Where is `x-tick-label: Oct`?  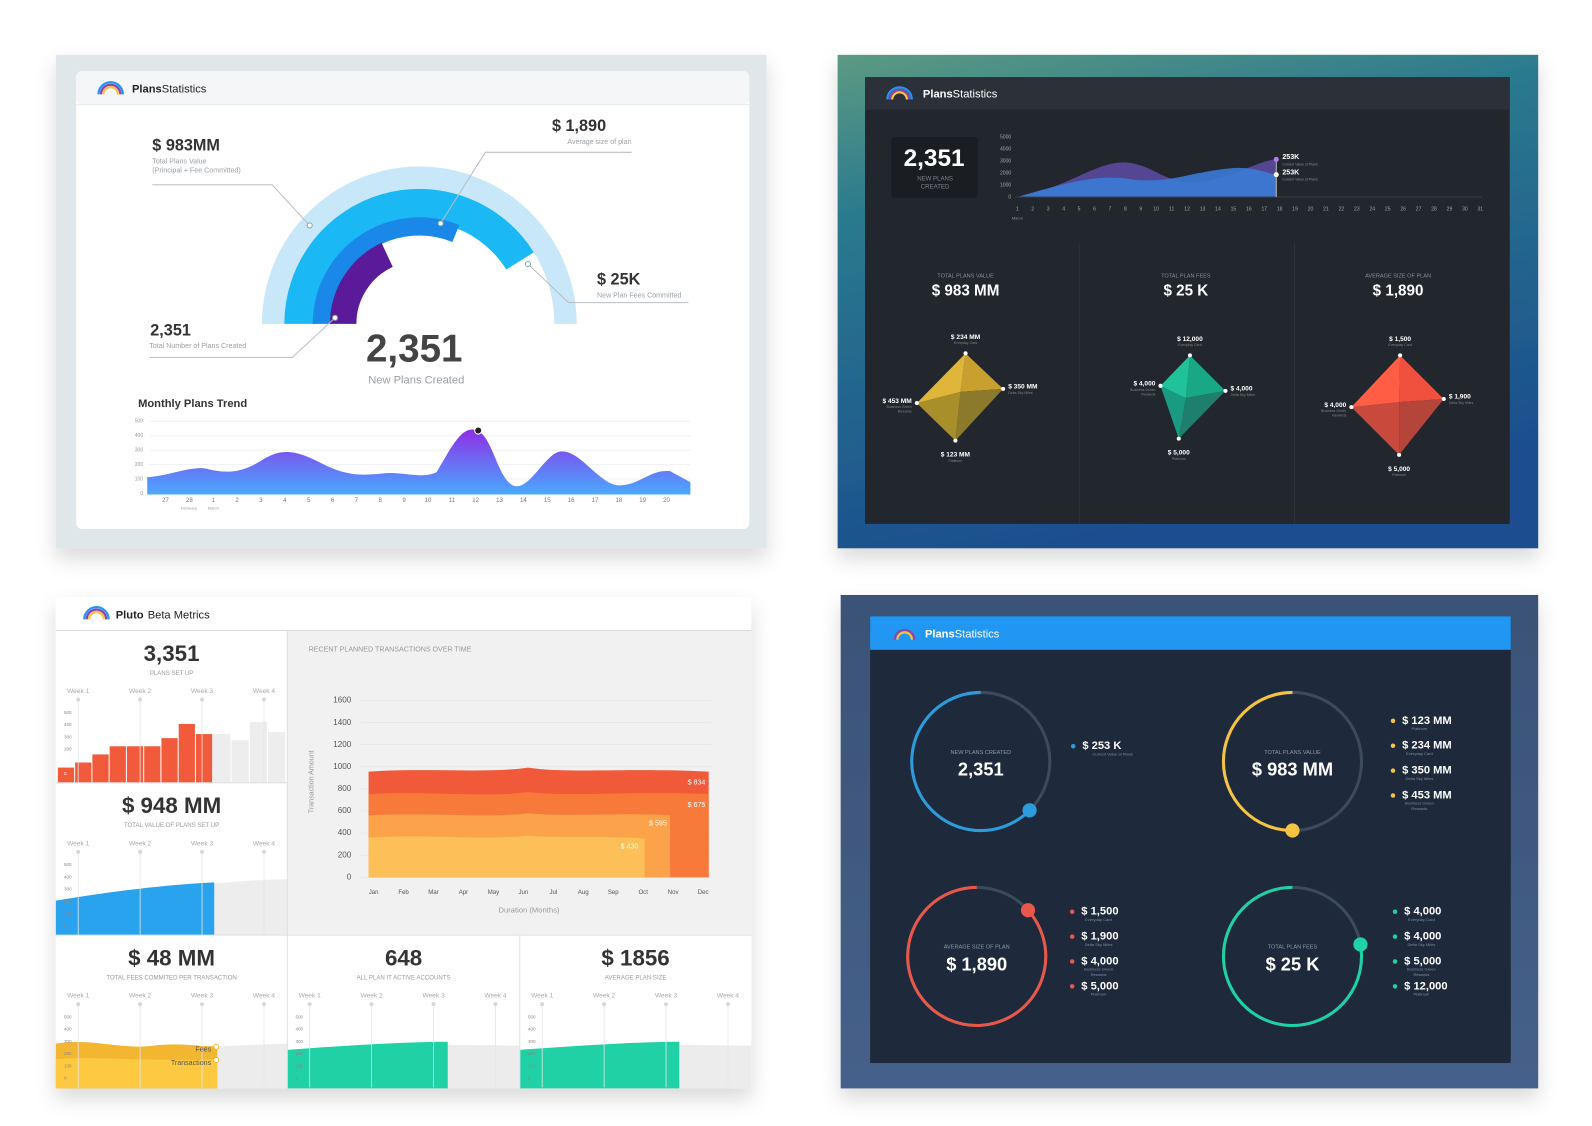
x-tick-label: Oct is located at coordinates (643, 892).